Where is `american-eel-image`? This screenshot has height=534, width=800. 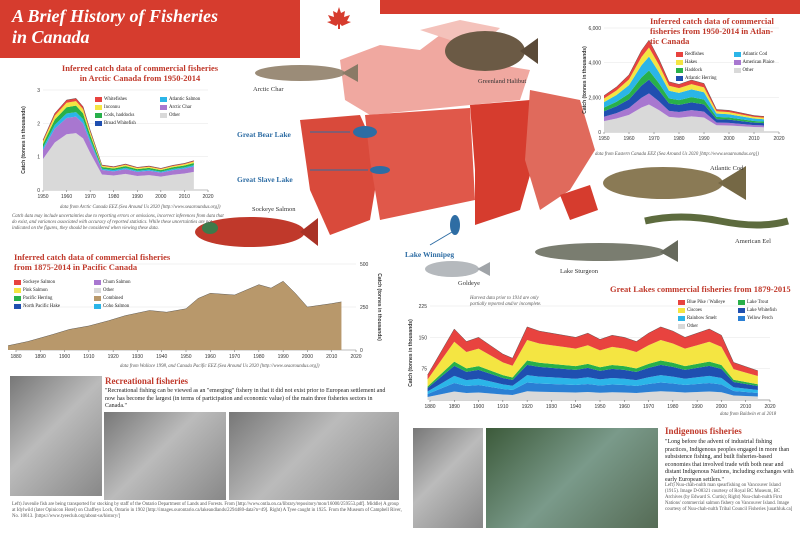 american-eel-image is located at coordinates (716, 221).